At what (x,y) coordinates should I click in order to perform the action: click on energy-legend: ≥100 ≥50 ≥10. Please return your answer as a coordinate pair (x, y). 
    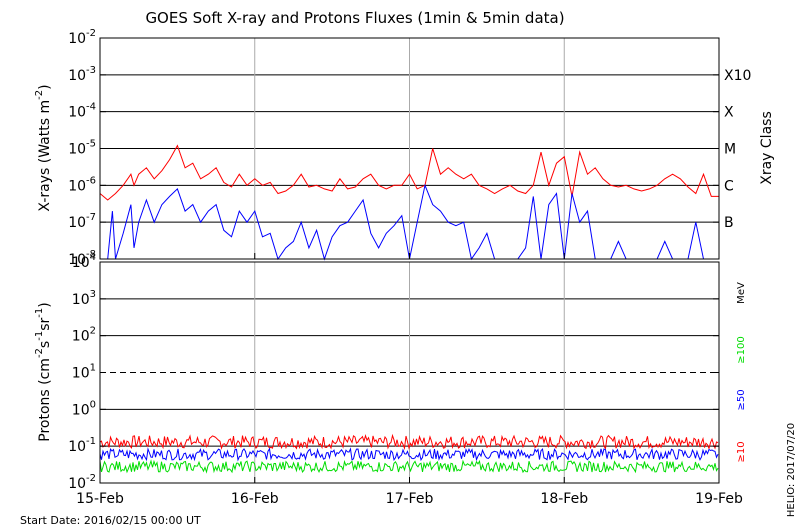
    Looking at the image, I should click on (741, 399).